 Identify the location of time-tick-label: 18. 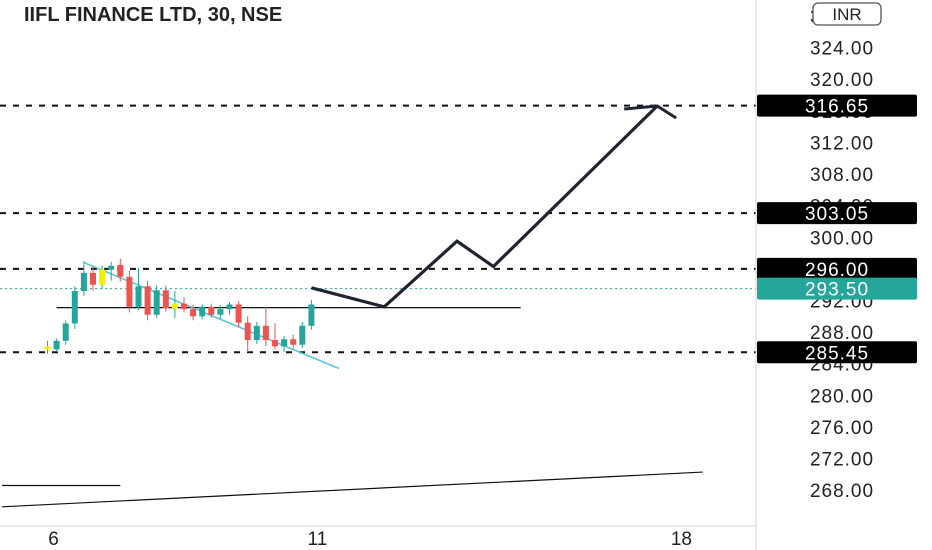
(681, 539).